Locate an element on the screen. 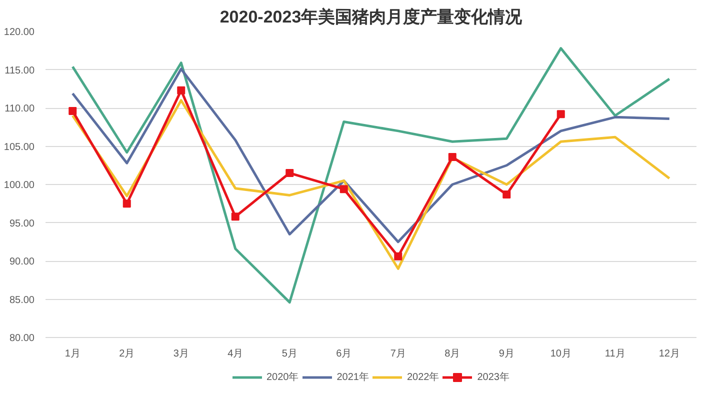 The width and height of the screenshot is (712, 400). legend-label: 2023年 is located at coordinates (493, 377).